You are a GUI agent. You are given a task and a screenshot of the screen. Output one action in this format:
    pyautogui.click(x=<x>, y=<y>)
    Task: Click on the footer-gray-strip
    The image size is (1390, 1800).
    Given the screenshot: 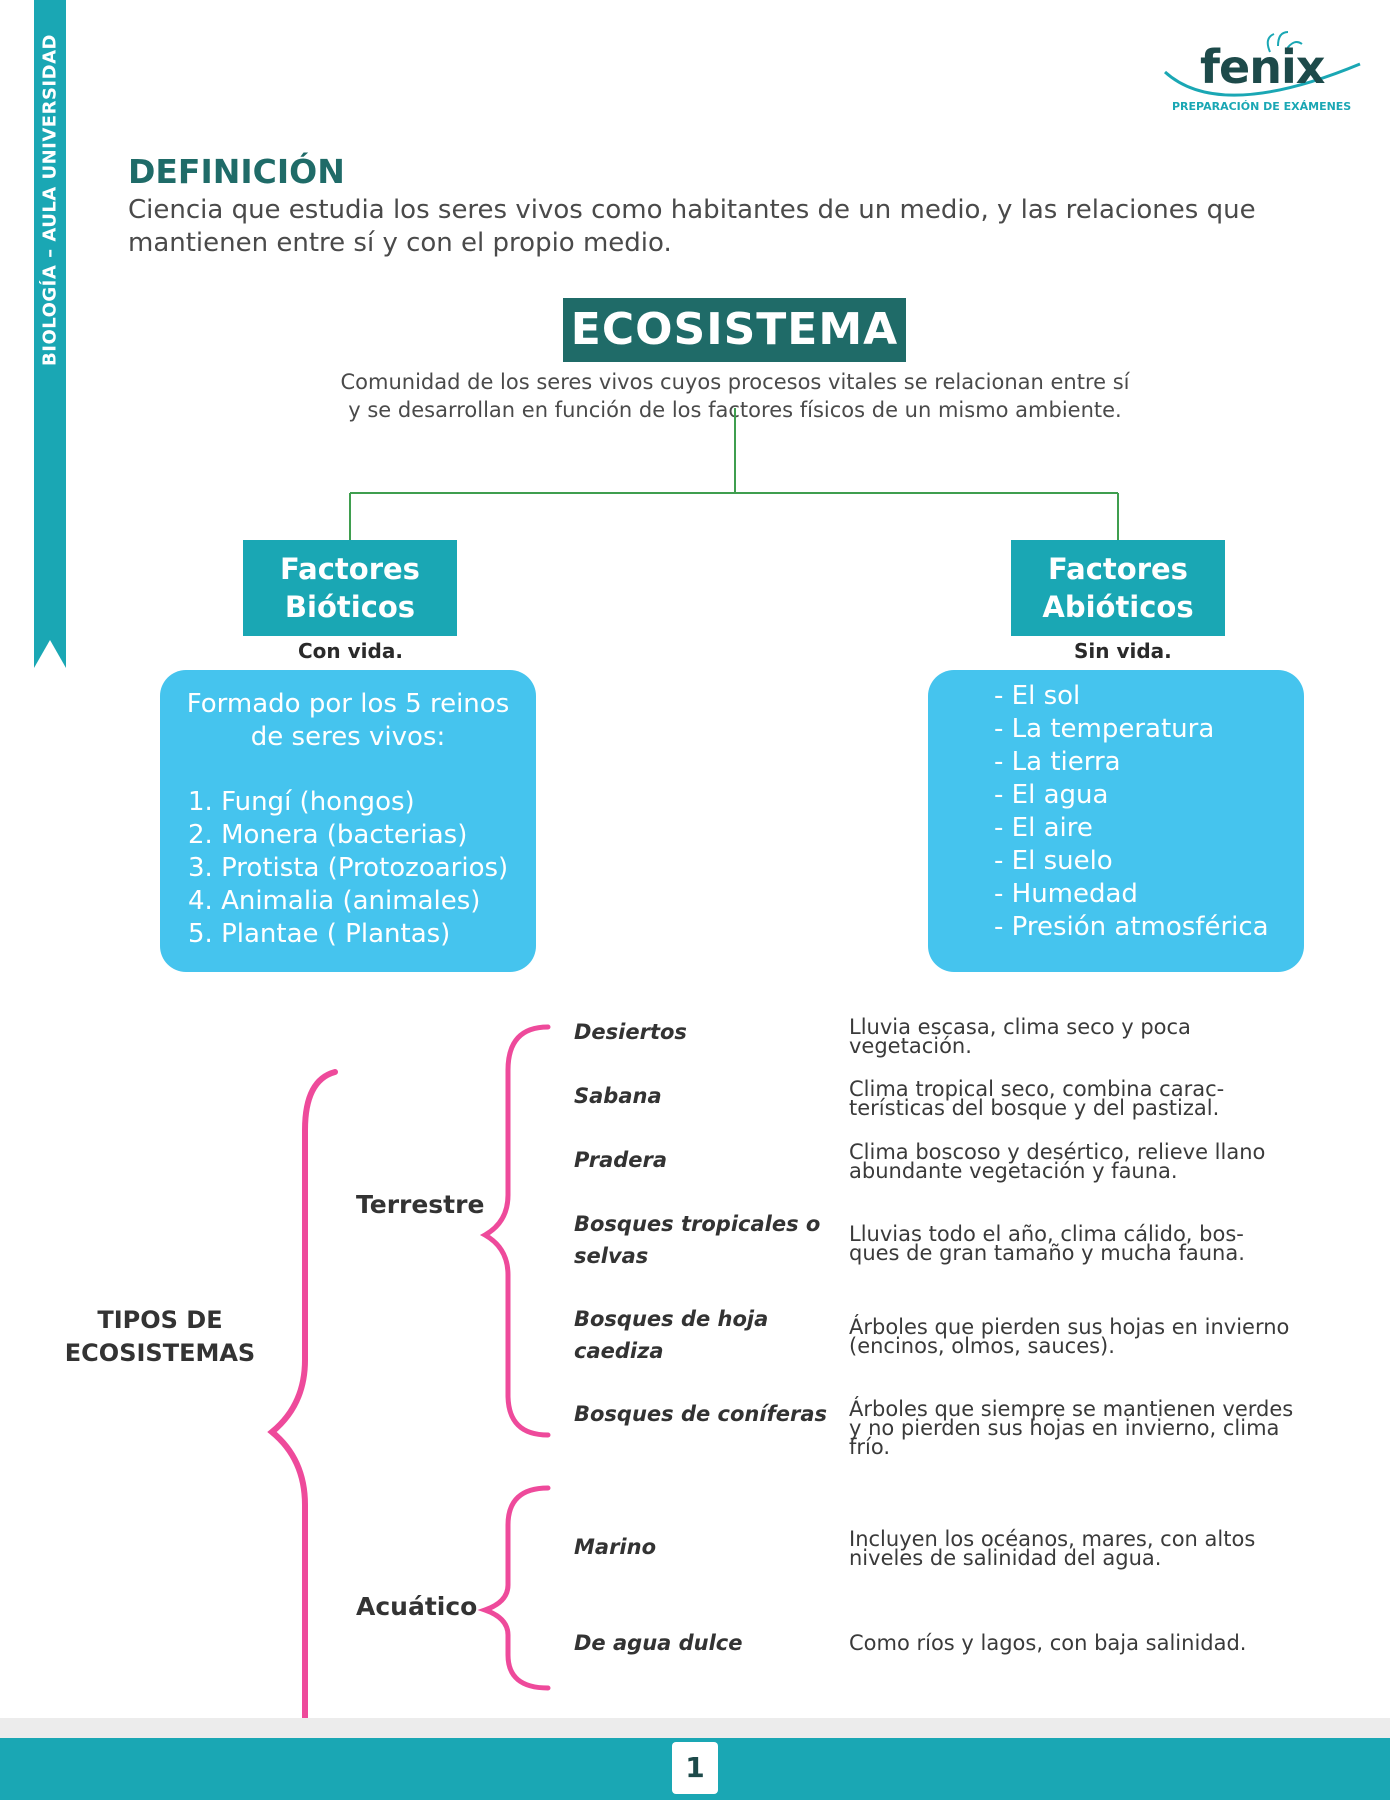 What is the action you would take?
    pyautogui.click(x=695, y=1728)
    